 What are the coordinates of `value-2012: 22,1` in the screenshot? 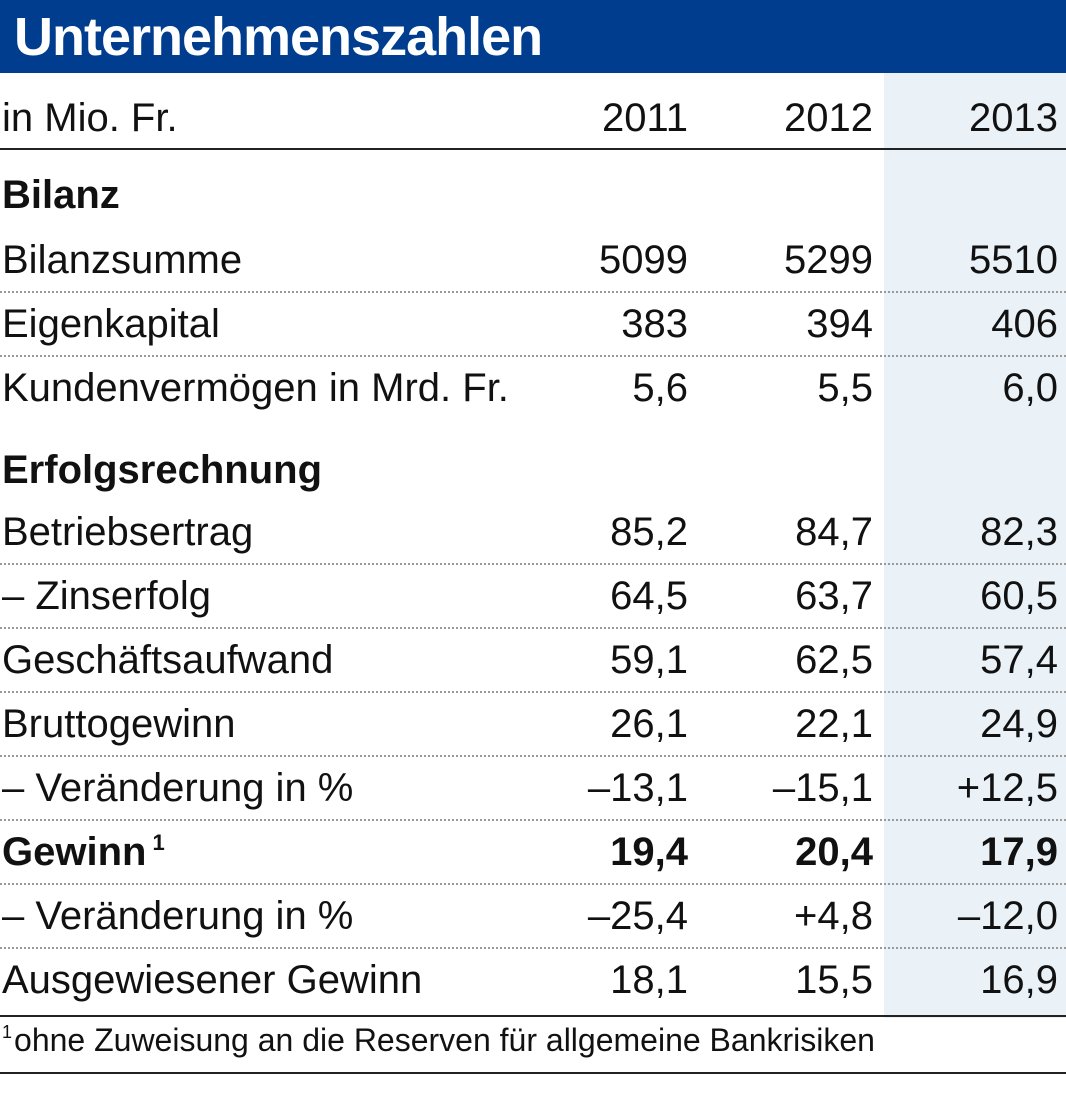 It's located at (834, 724).